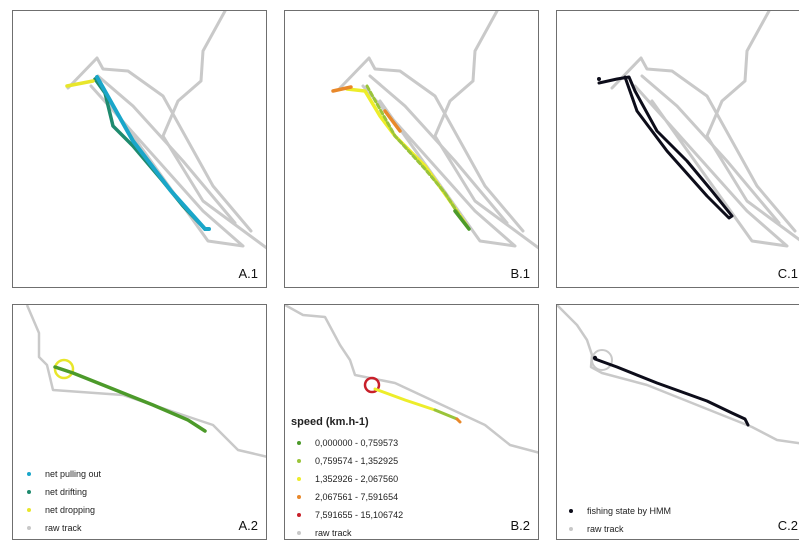 This screenshot has width=799, height=540. I want to click on legend-c: fishing state by HMM raw track, so click(617, 520).